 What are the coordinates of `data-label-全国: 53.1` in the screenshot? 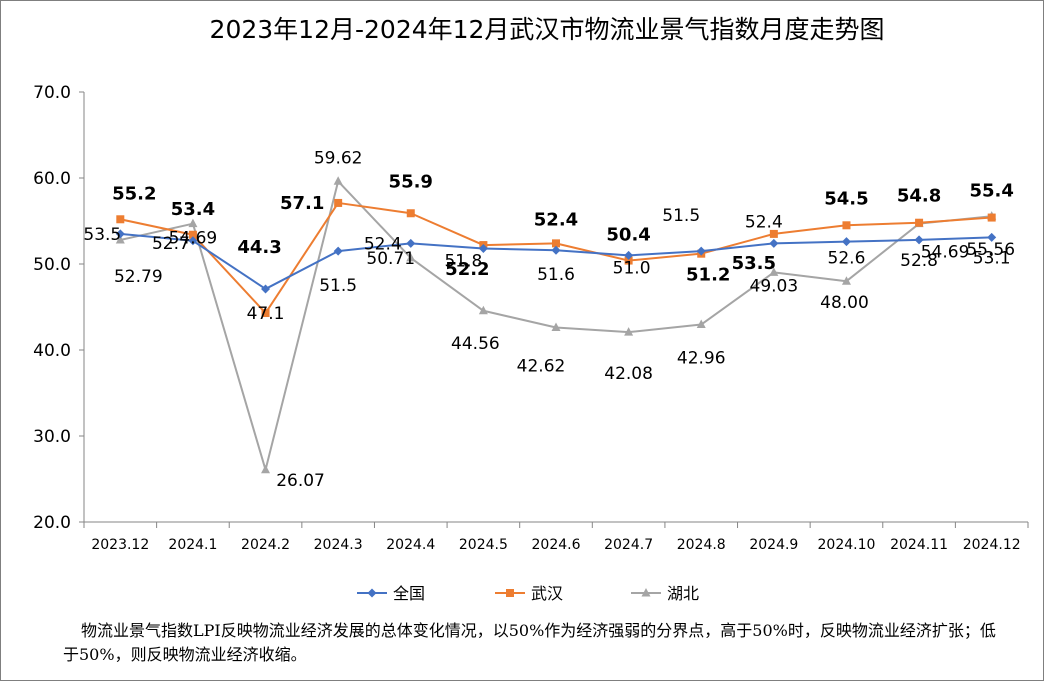 It's located at (992, 258).